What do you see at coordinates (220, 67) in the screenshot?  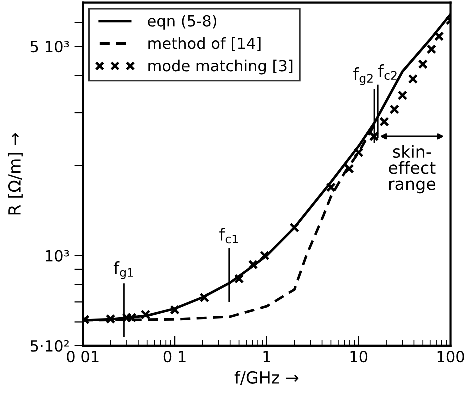 I see `legend-label: mode matching [3]` at bounding box center [220, 67].